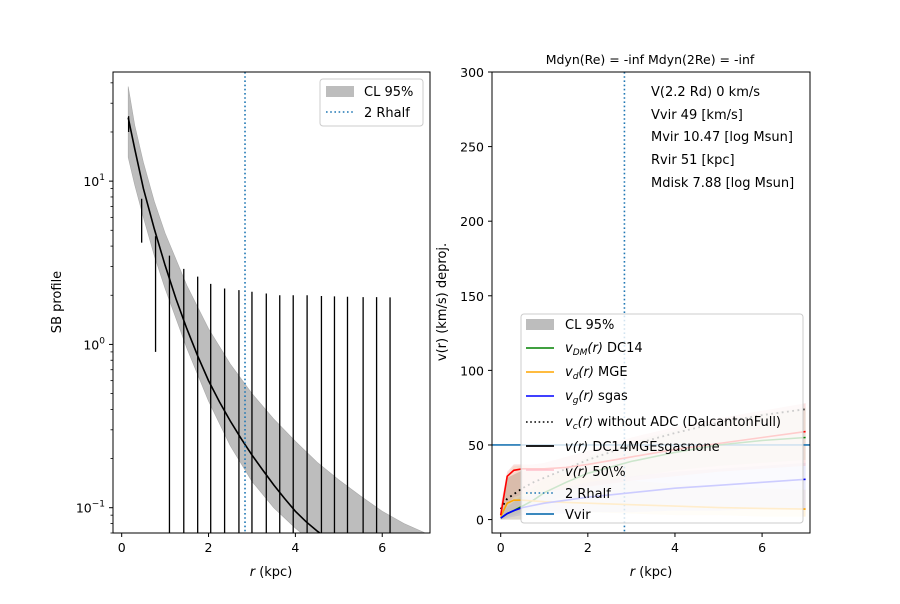  I want to click on sb-xlabel-unit: (kpc), so click(273, 572).